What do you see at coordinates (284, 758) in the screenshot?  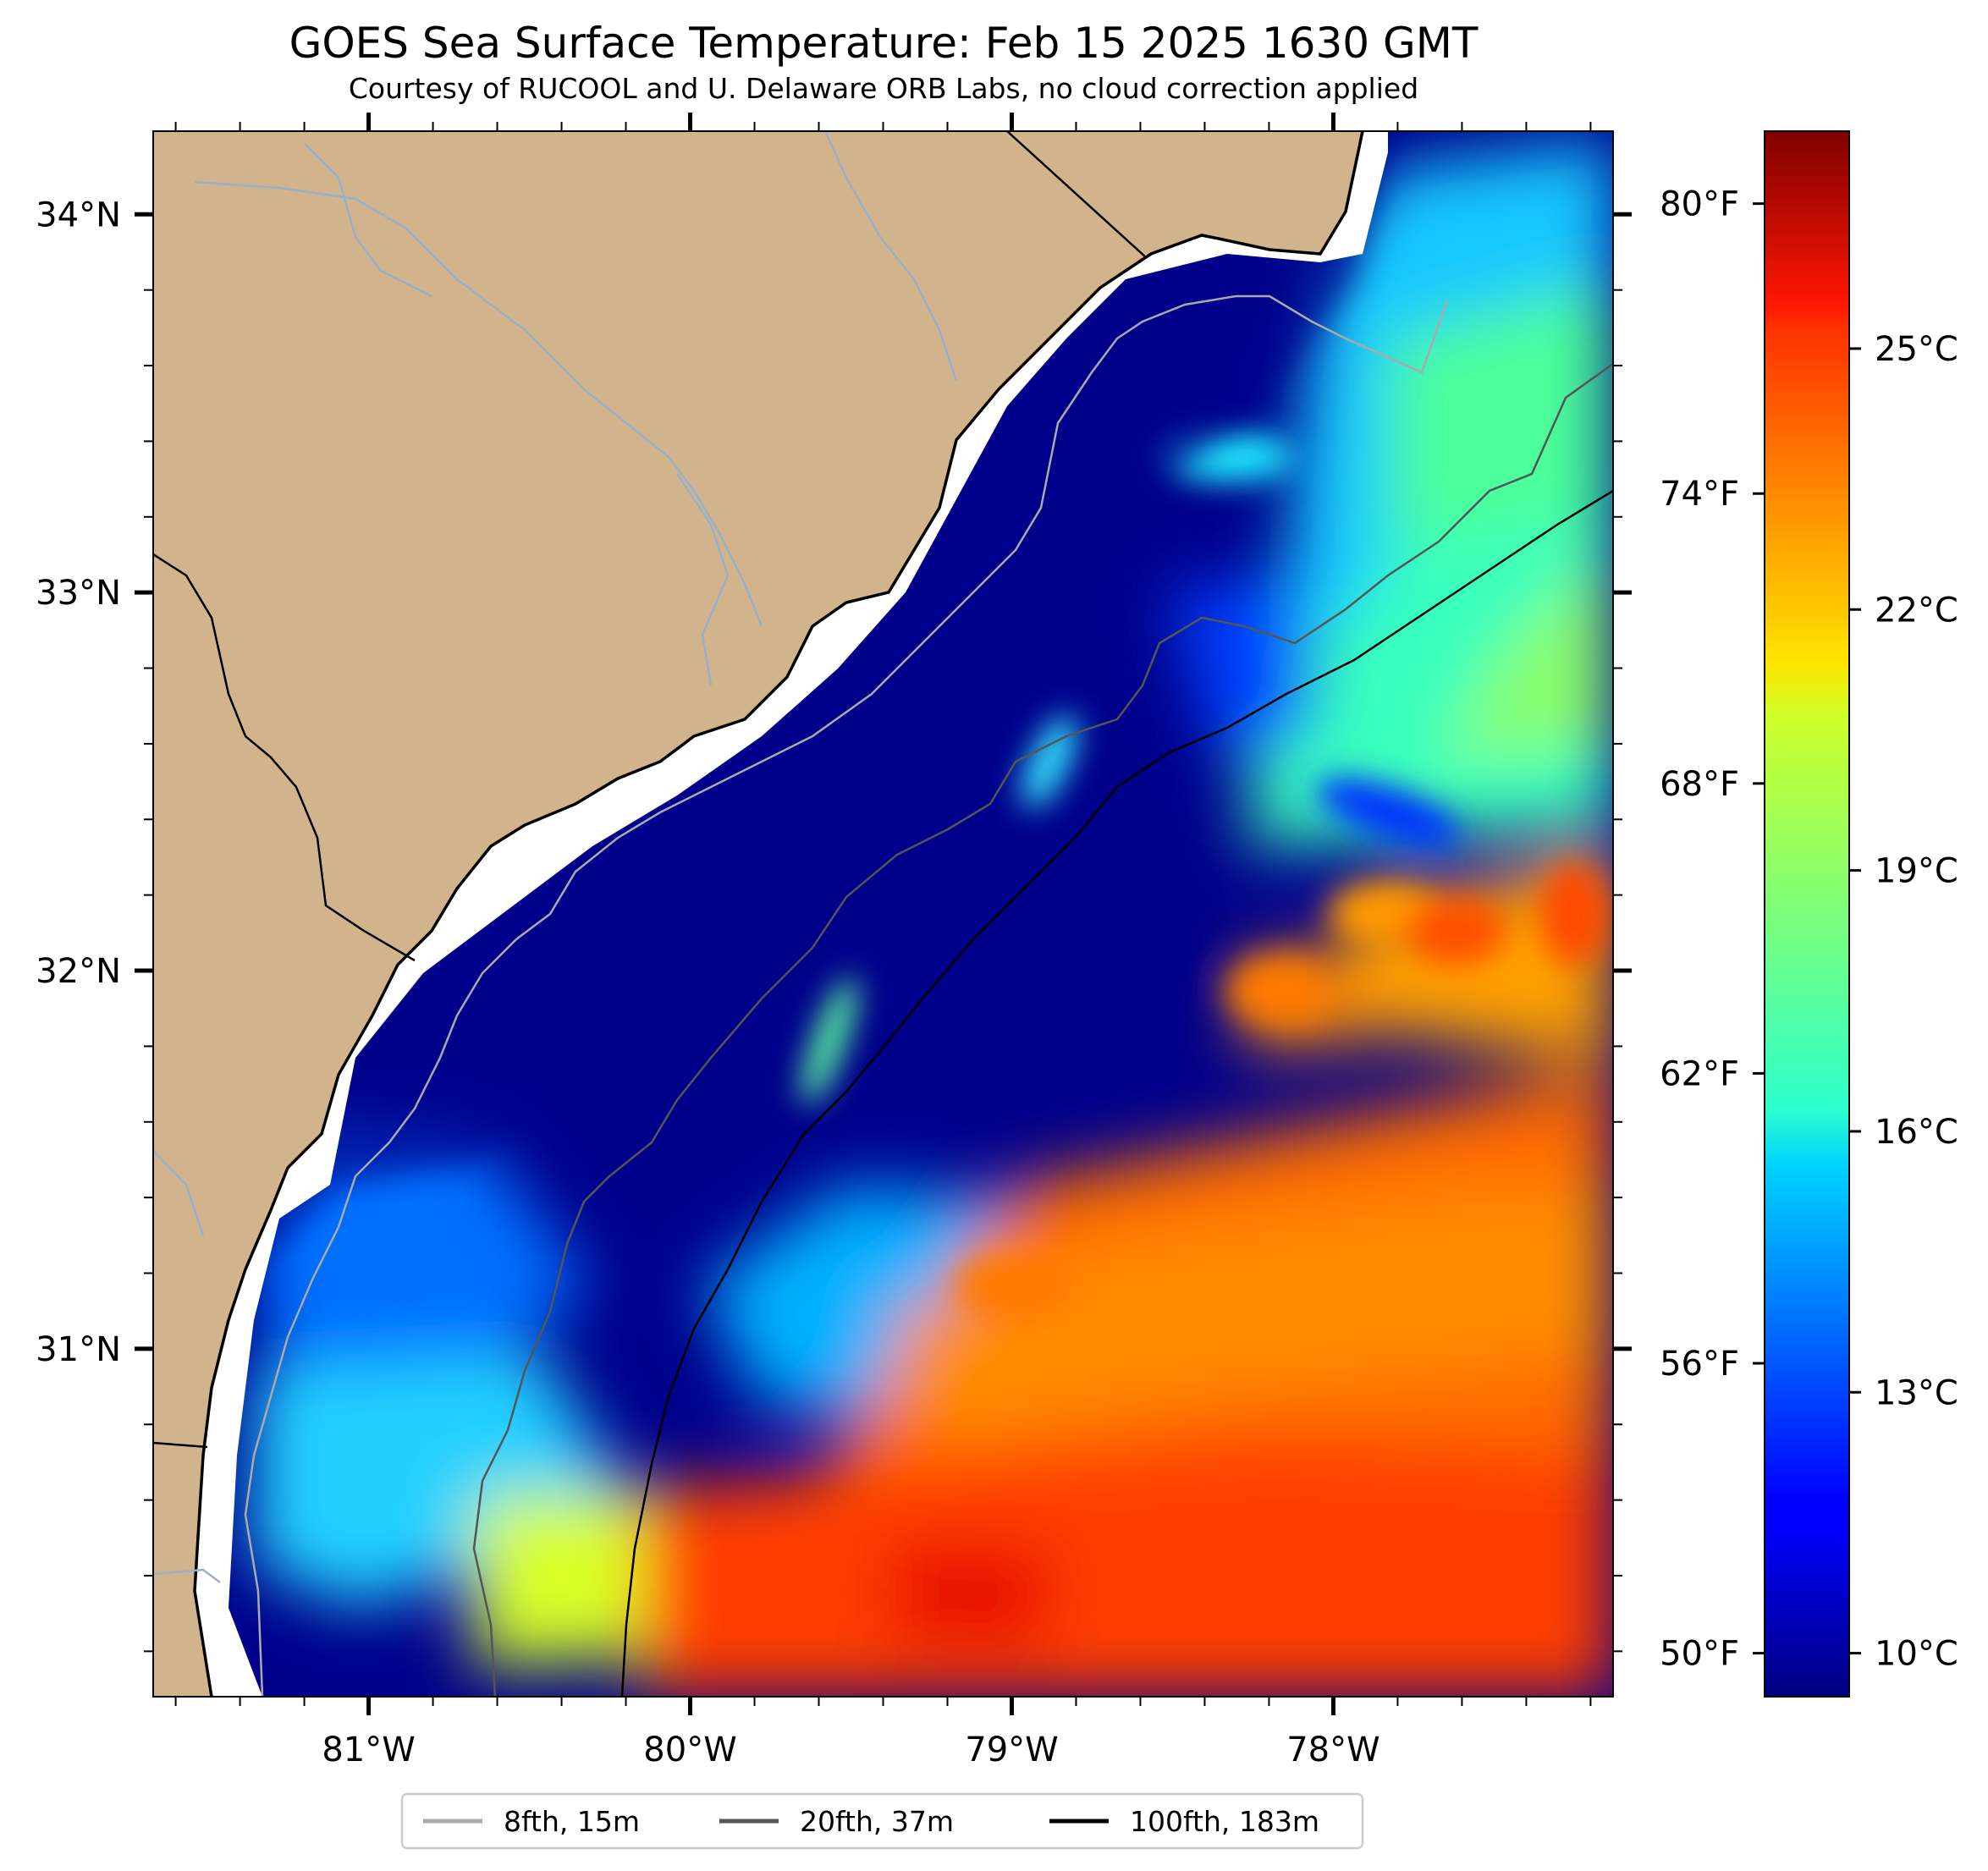 I see `state-border-sc-ga` at bounding box center [284, 758].